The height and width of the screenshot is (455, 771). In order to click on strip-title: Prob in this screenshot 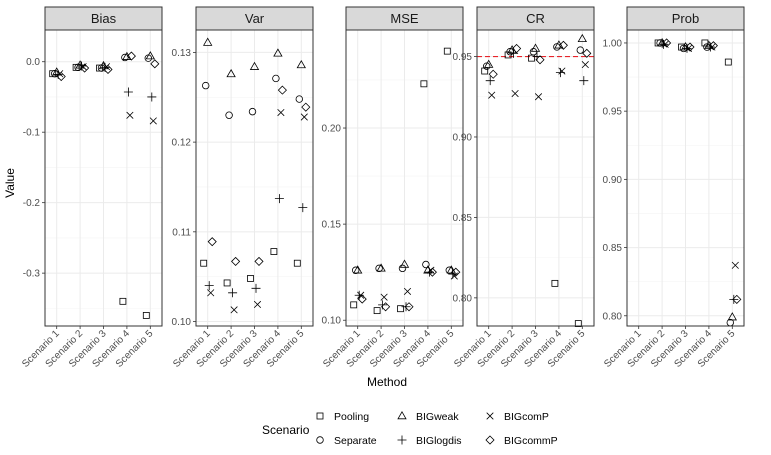, I will do `click(685, 18)`.